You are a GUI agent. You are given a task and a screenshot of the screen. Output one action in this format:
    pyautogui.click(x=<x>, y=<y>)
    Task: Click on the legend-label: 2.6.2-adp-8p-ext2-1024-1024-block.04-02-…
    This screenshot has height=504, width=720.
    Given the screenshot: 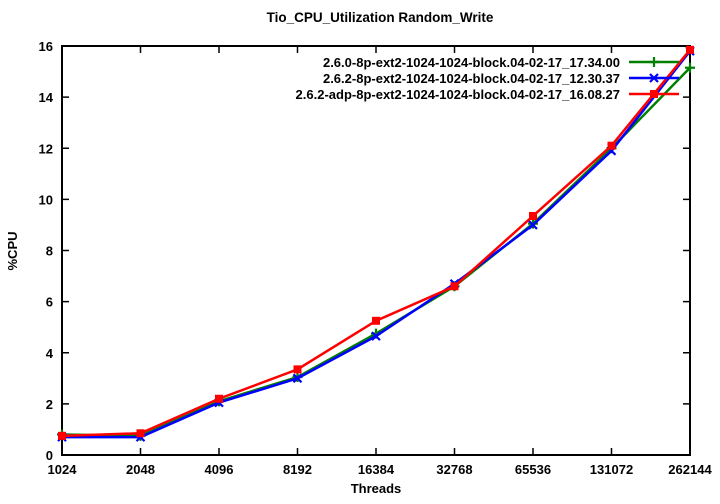 What is the action you would take?
    pyautogui.click(x=458, y=94)
    